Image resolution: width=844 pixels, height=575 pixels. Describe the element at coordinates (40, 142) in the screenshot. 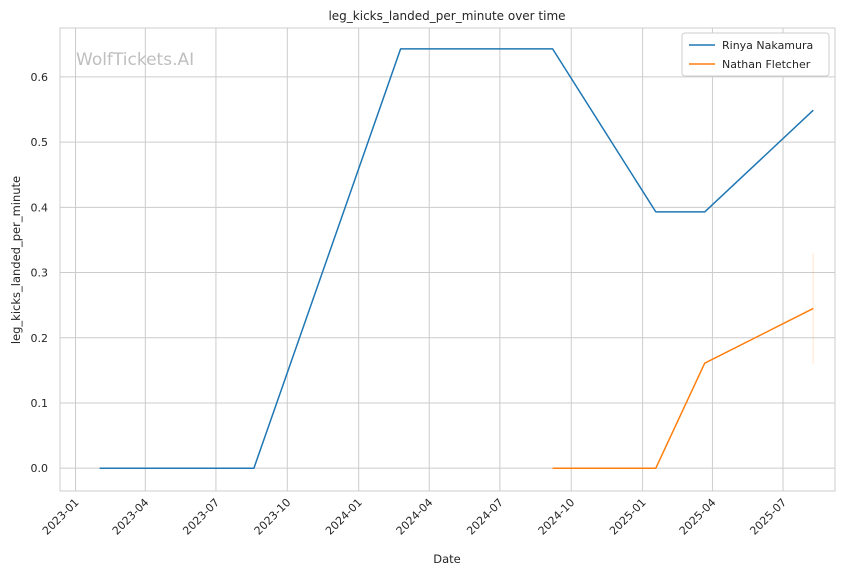

I see `y-tick-label: 0.5` at that location.